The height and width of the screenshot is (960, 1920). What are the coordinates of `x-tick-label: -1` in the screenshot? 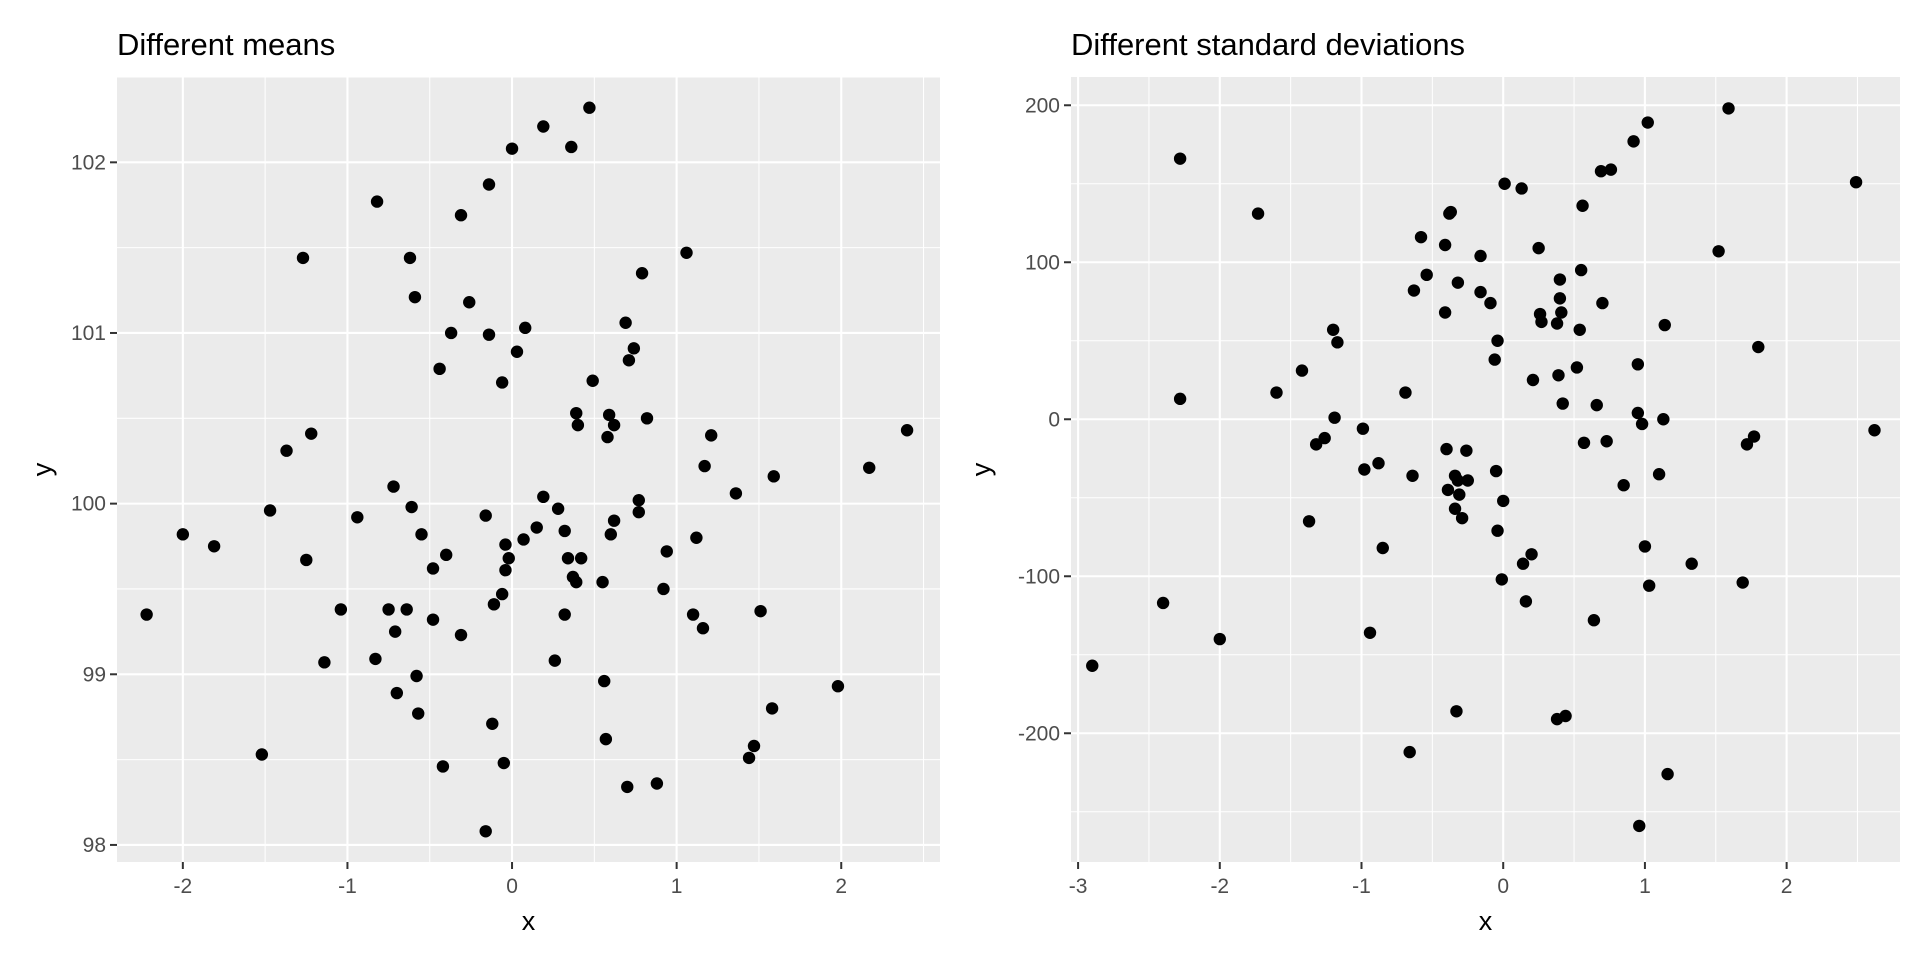 It's located at (1361, 886).